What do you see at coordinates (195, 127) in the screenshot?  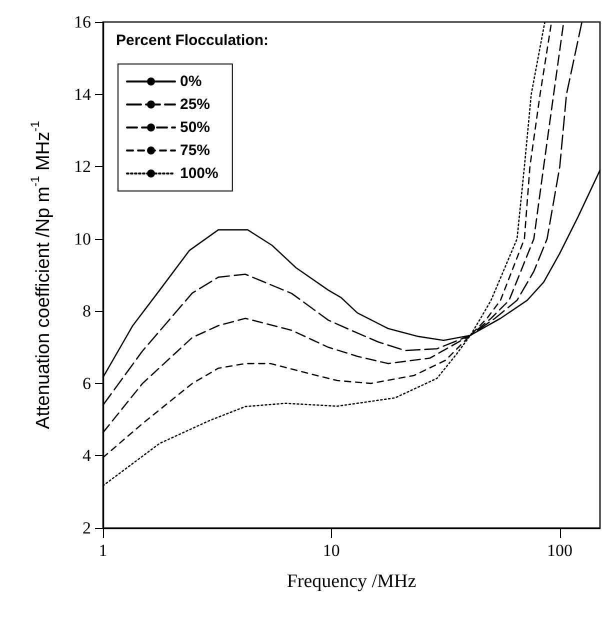 I see `legend-label: 50%` at bounding box center [195, 127].